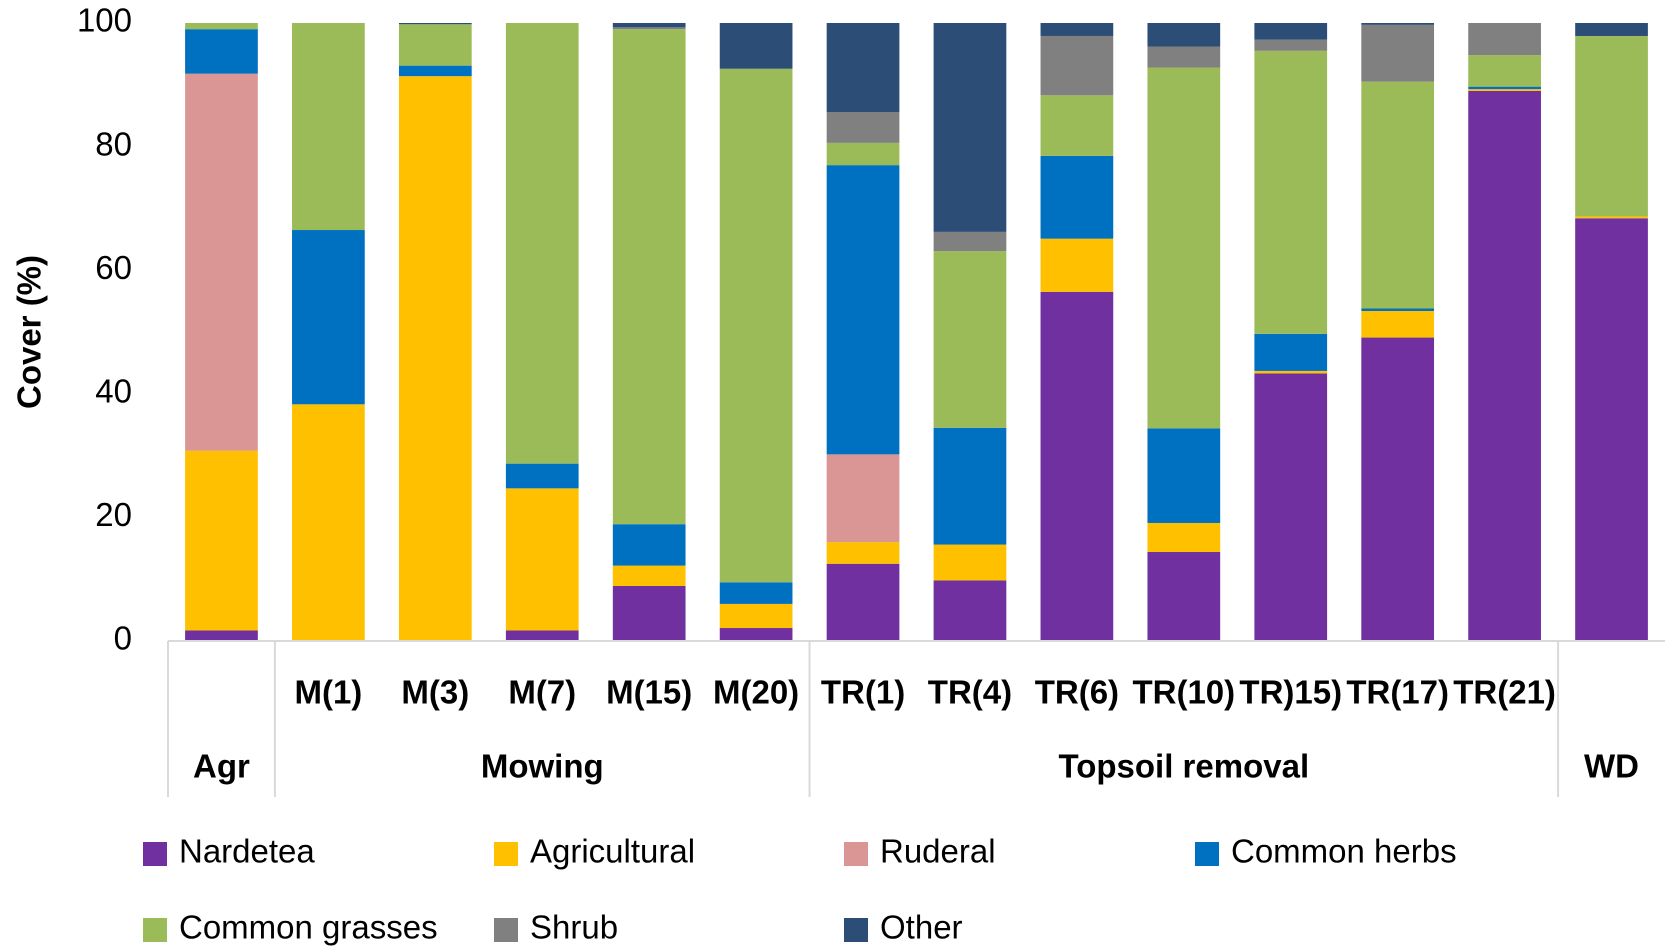 This screenshot has height=952, width=1665. I want to click on legend-label: Other, so click(921, 927).